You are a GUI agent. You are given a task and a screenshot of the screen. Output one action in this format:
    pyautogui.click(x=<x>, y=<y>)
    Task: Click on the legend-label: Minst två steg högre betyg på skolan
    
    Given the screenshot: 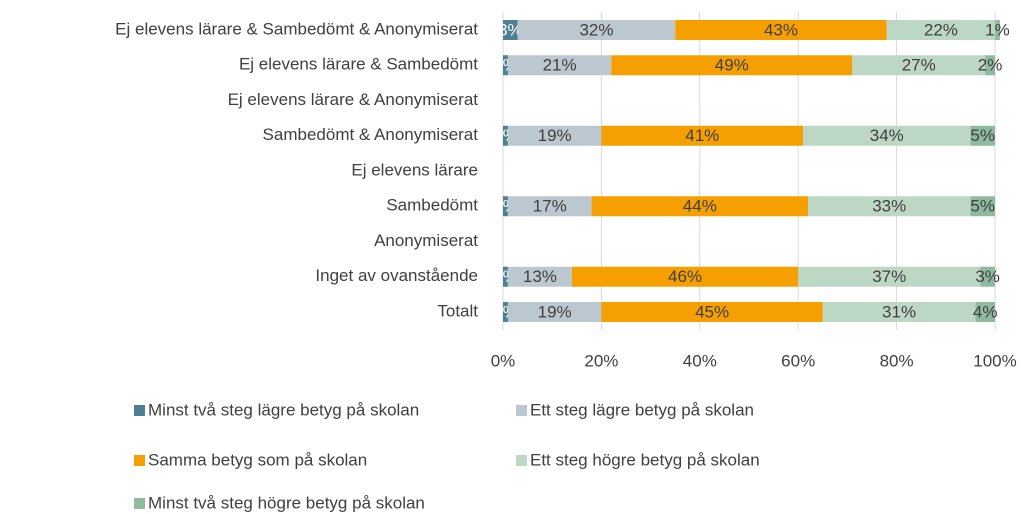 What is the action you would take?
    pyautogui.click(x=286, y=502)
    